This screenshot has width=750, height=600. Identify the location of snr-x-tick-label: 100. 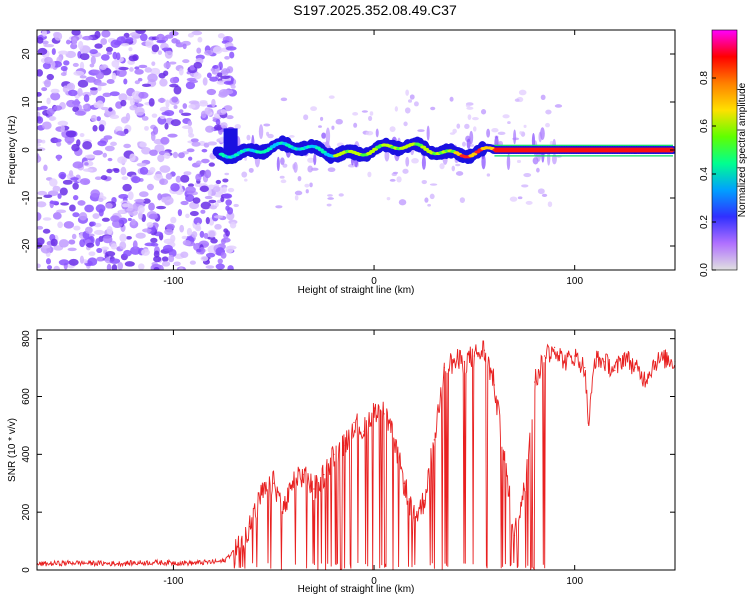
(574, 581).